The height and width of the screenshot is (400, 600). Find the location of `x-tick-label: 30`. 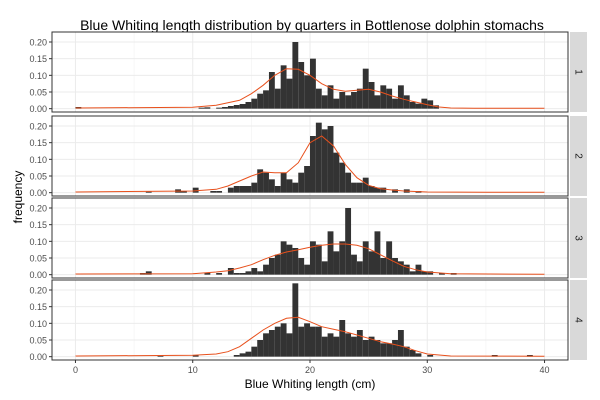

x-tick-label: 30 is located at coordinates (427, 370).